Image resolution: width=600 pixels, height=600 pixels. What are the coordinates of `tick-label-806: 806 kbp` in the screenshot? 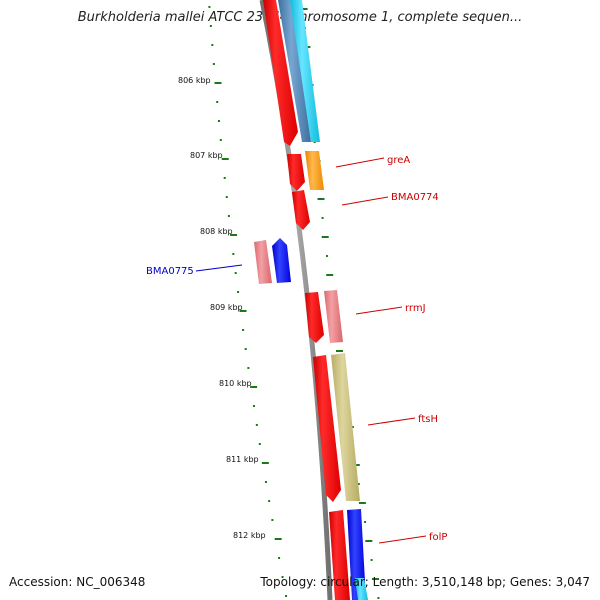 It's located at (194, 80).